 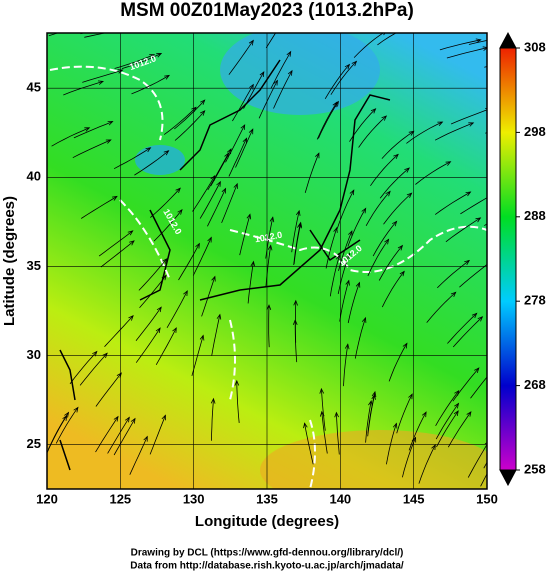 I want to click on x-tick-label: 140, so click(x=340, y=498).